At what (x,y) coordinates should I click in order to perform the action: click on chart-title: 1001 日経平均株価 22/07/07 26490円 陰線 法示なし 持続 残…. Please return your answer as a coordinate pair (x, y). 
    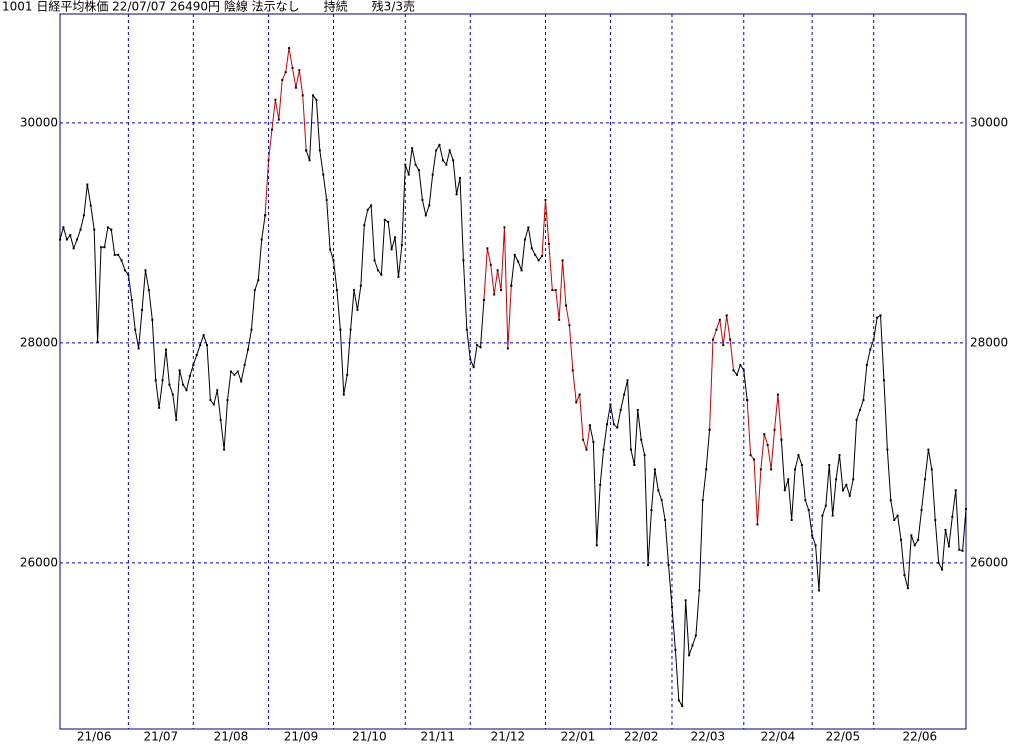
    Looking at the image, I should click on (208, 7).